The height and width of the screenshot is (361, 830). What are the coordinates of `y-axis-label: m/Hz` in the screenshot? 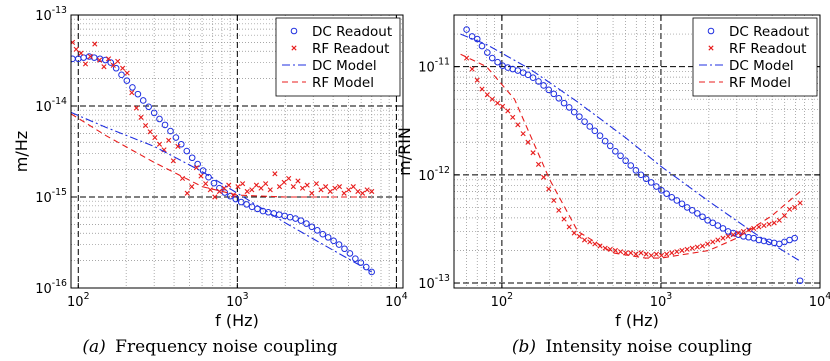 It's located at (21, 151).